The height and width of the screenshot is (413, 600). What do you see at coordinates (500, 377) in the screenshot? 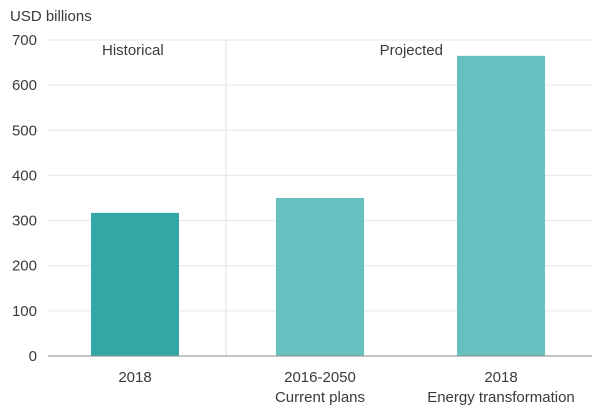
I see `category-label-2-line-0: 2018` at bounding box center [500, 377].